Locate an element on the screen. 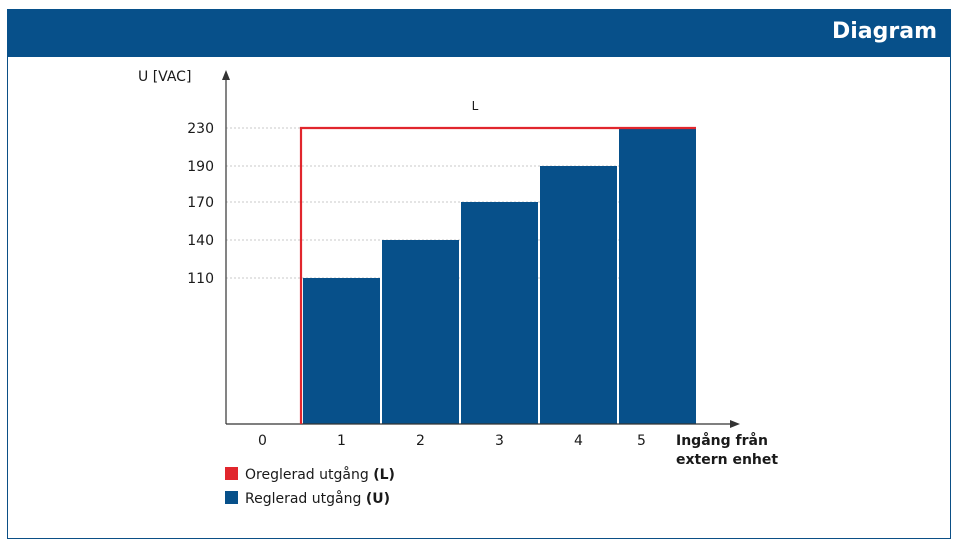  legend-item-oreglerad: Oreglerad utgång (L) is located at coordinates (310, 475).